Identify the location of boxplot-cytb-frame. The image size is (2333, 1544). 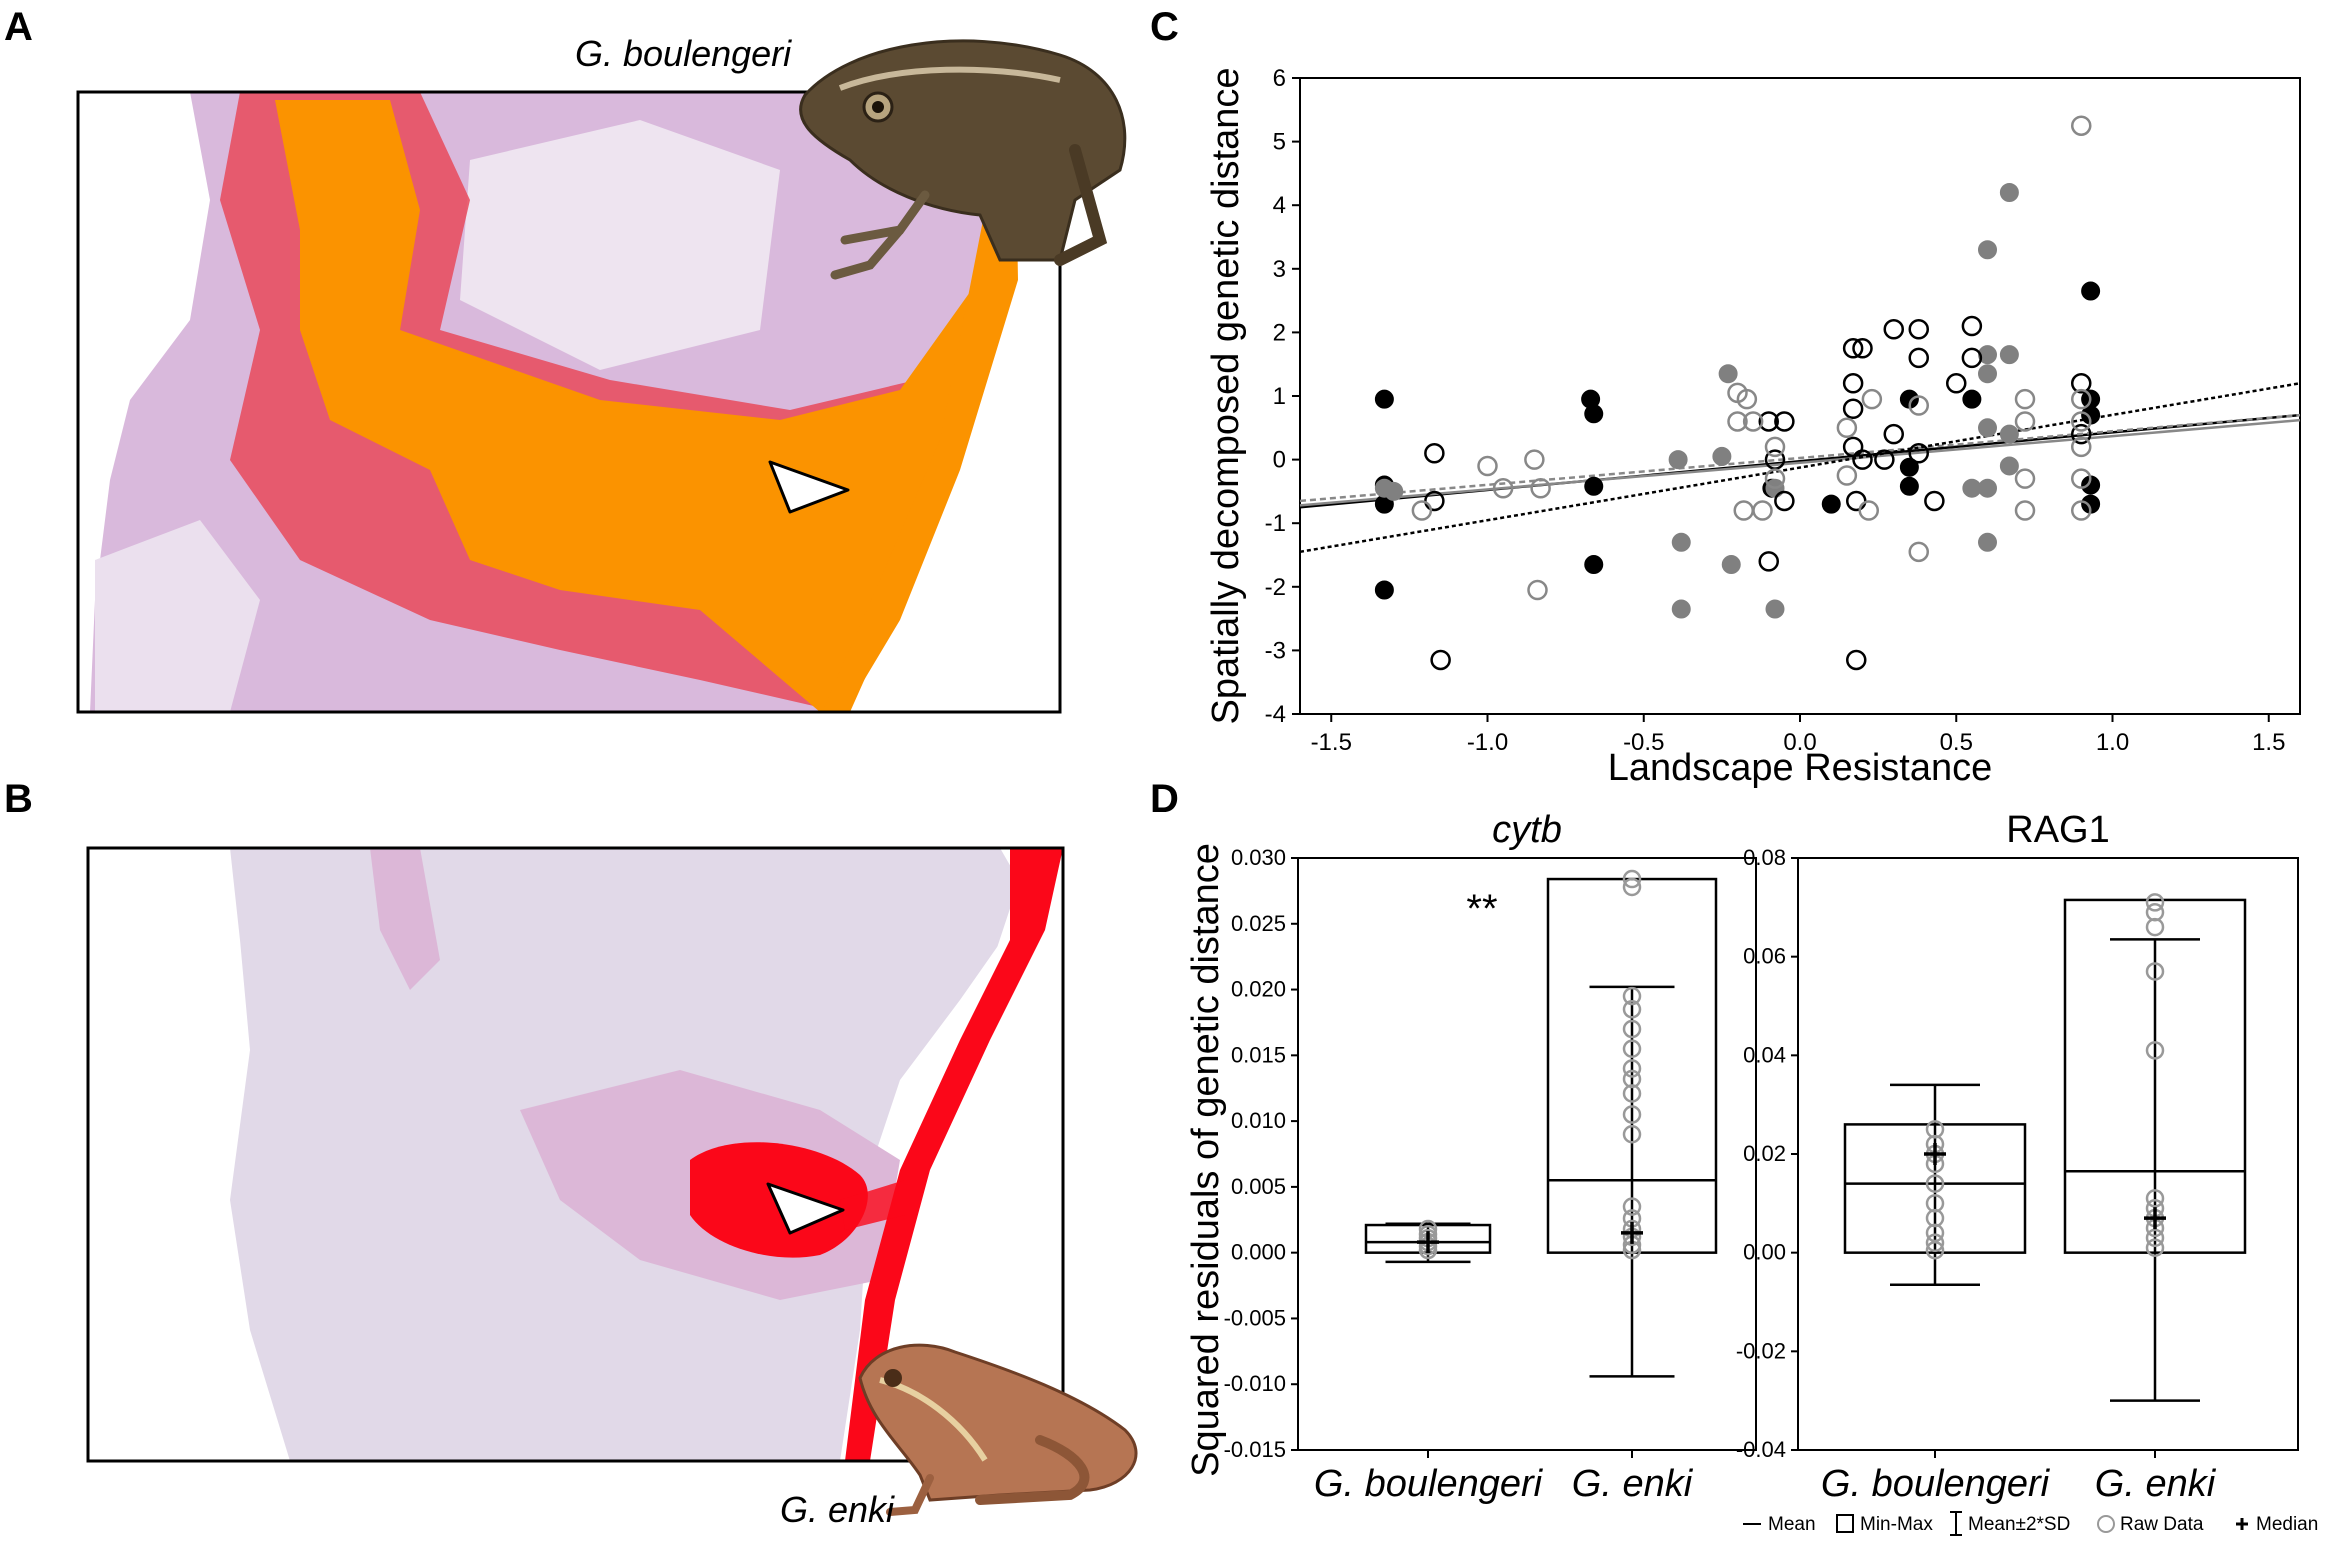
(1527, 1154).